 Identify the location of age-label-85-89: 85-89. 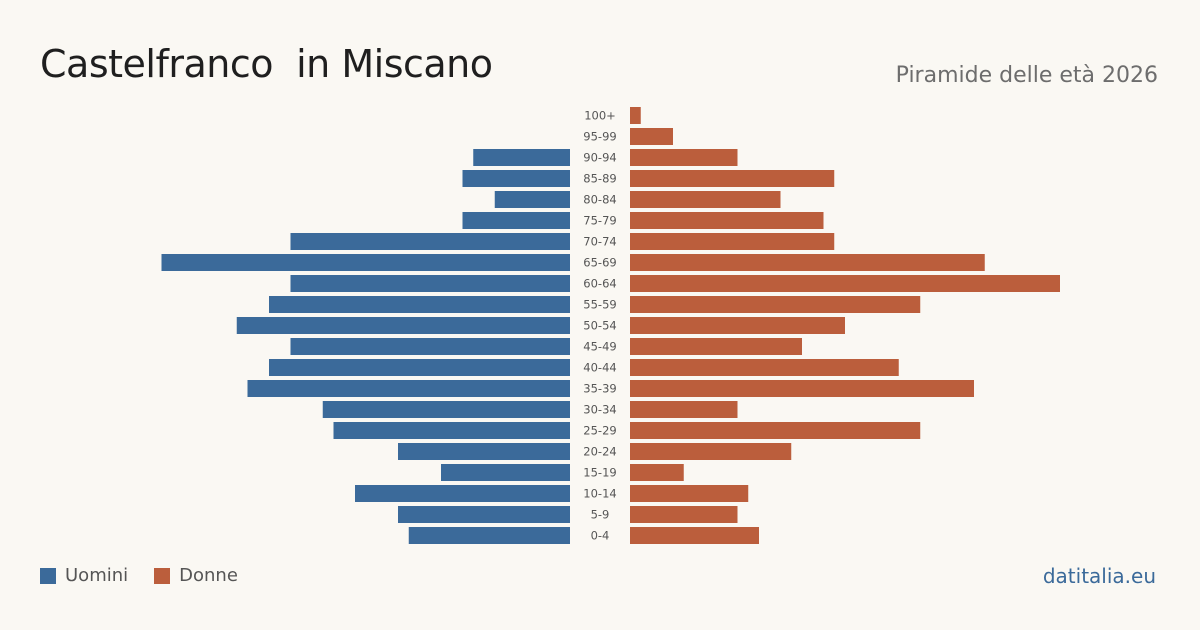
(599, 179).